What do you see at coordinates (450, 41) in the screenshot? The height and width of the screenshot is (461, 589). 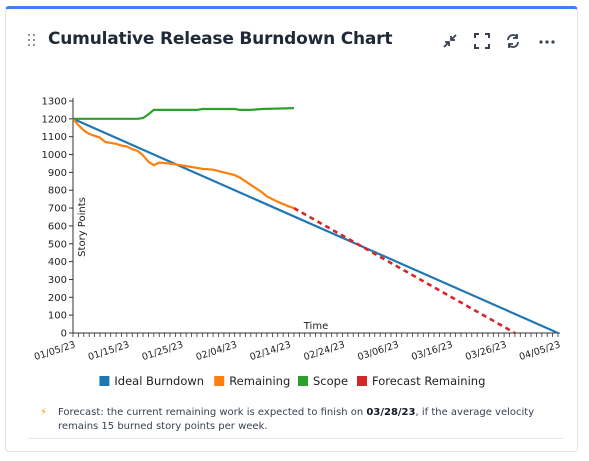 I see `collapse-icon` at bounding box center [450, 41].